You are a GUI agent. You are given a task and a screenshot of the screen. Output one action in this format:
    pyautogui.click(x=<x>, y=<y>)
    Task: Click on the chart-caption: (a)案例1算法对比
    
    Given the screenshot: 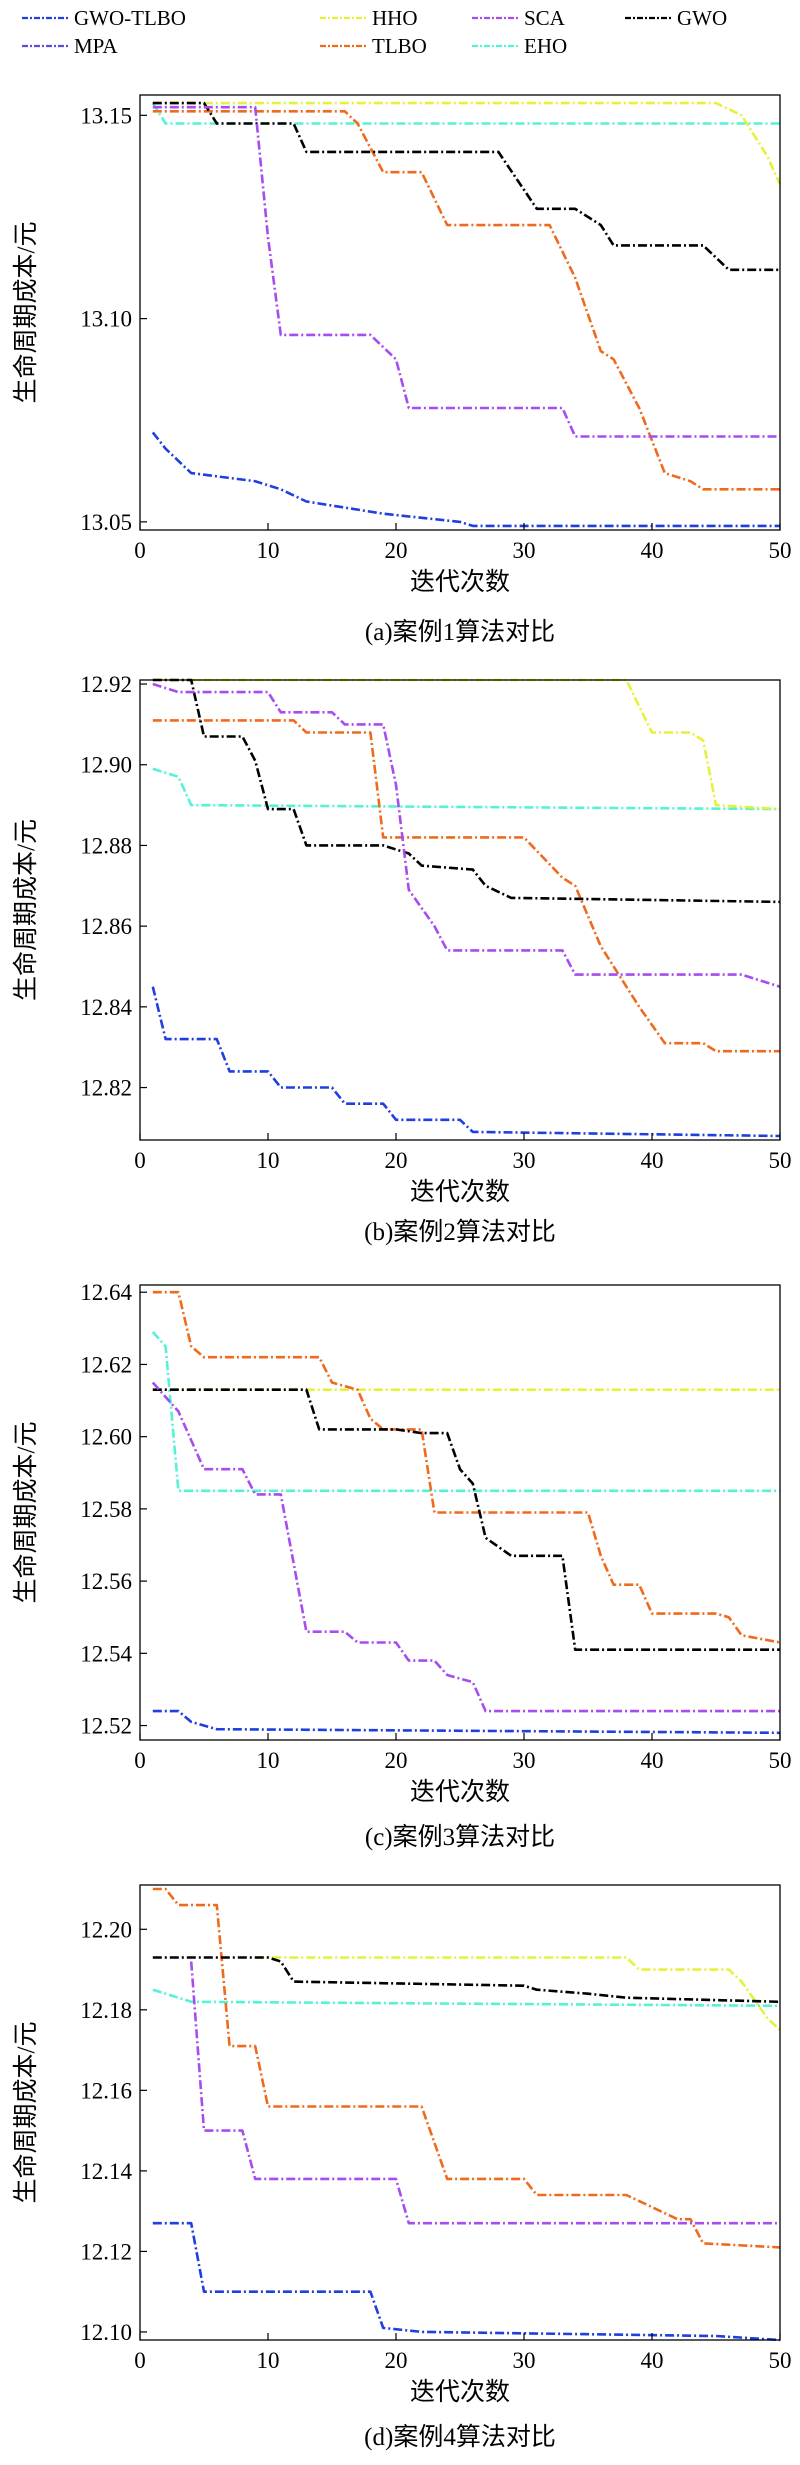 What is the action you would take?
    pyautogui.click(x=460, y=632)
    